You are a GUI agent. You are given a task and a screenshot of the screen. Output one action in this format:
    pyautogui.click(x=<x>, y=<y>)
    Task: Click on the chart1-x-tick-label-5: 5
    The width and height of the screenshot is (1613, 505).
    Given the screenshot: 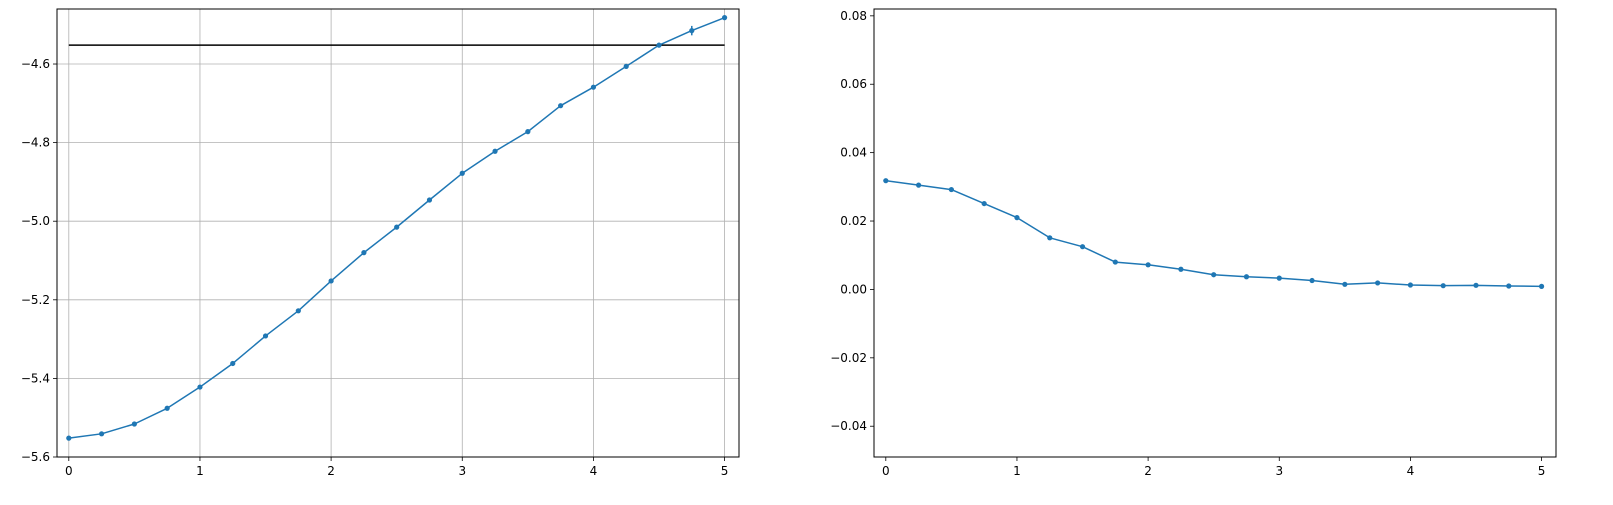 What is the action you would take?
    pyautogui.click(x=725, y=471)
    